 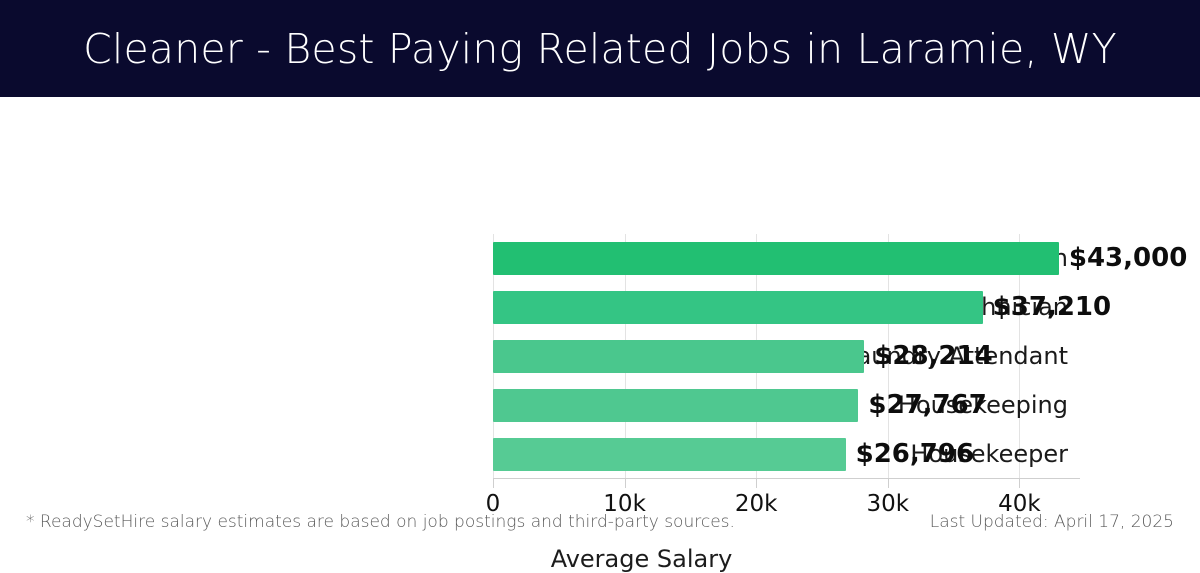 I want to click on bar-row: Laundry Attendant $28,214, so click(x=786, y=356).